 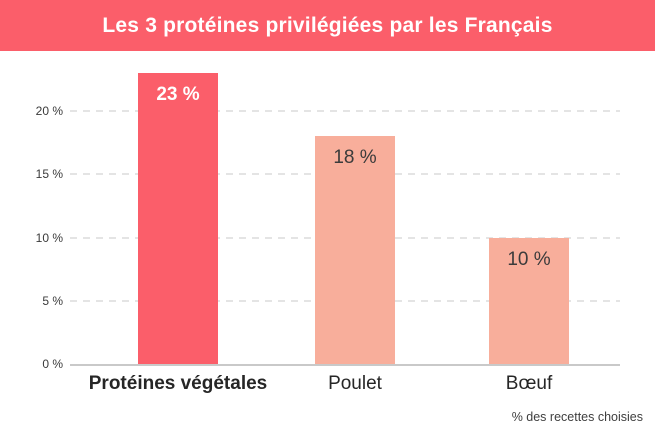 I want to click on y-tick-label: 10 %, so click(x=49, y=237).